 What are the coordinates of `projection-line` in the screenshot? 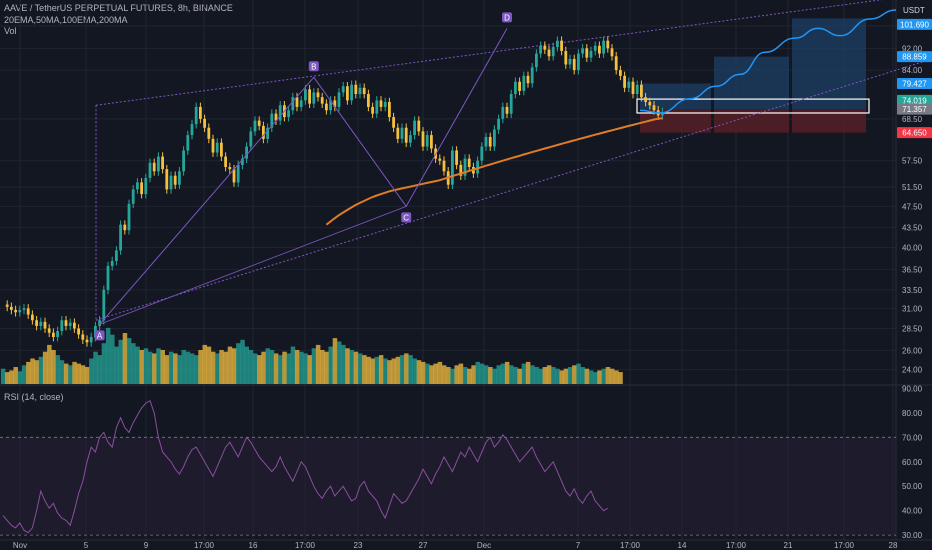 It's located at (768, 61).